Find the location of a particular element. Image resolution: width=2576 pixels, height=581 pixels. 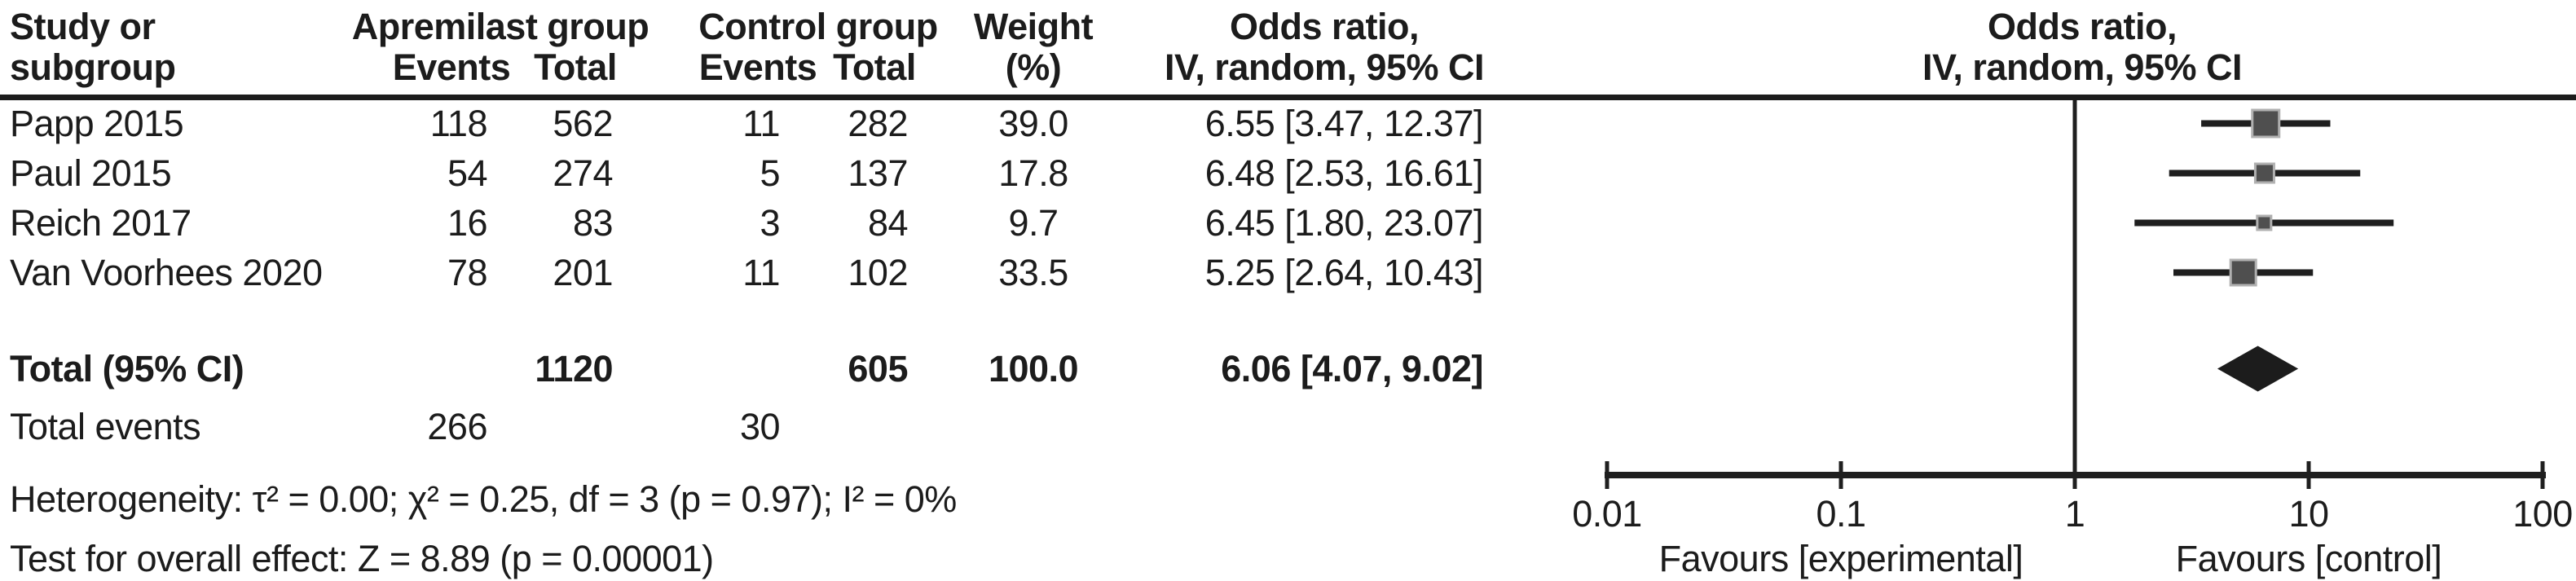

header-group2-total: Total is located at coordinates (874, 67).